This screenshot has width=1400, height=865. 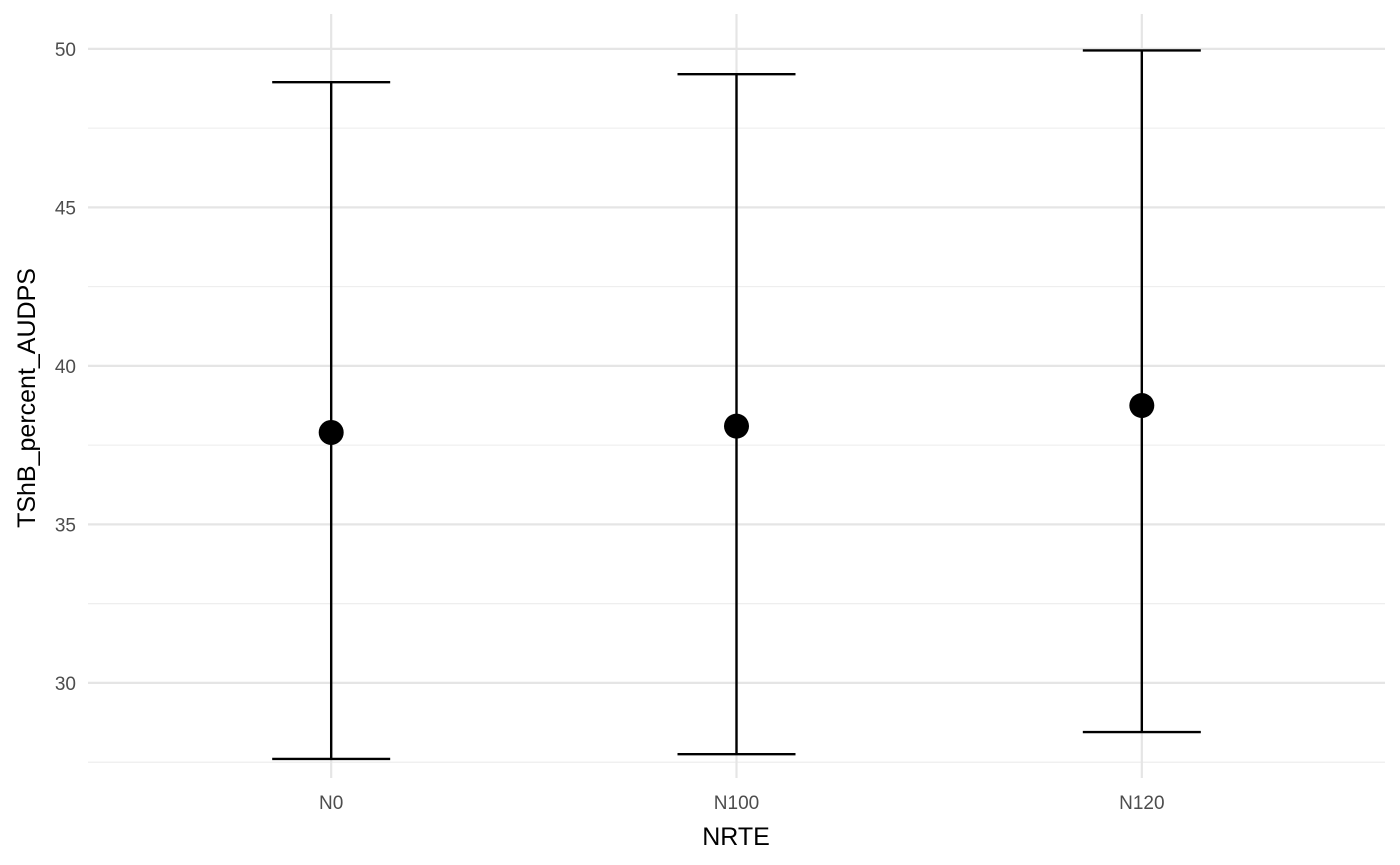 What do you see at coordinates (331, 432) in the screenshot?
I see `data-point-n0` at bounding box center [331, 432].